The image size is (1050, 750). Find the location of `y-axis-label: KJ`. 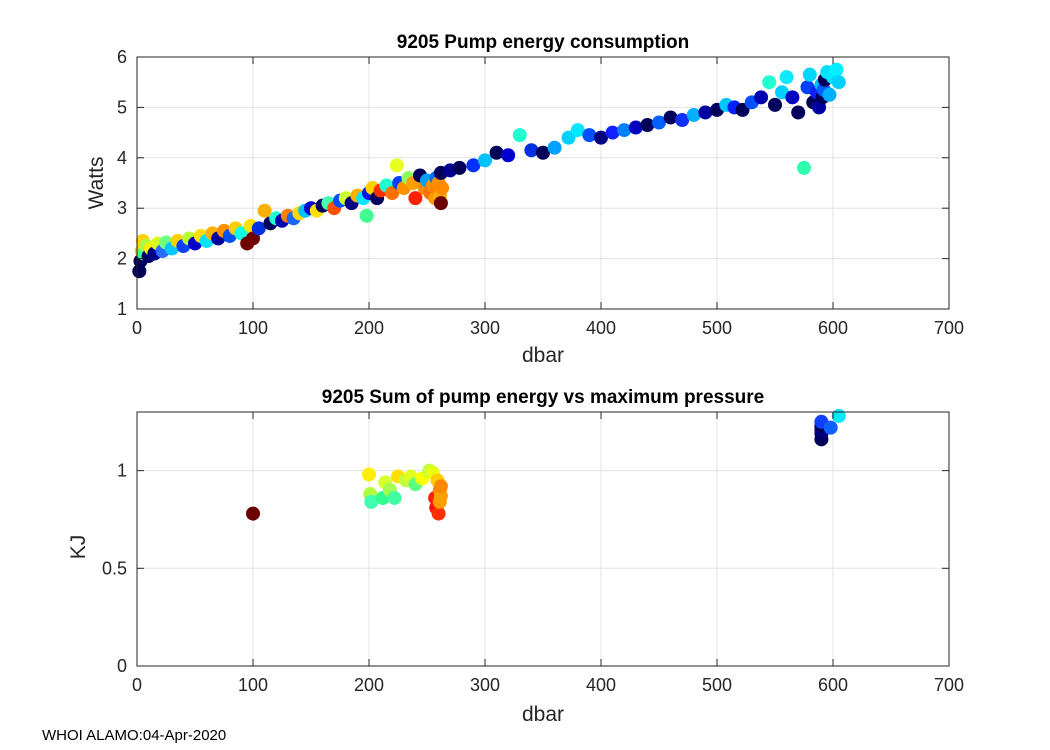

y-axis-label: KJ is located at coordinates (78, 547).